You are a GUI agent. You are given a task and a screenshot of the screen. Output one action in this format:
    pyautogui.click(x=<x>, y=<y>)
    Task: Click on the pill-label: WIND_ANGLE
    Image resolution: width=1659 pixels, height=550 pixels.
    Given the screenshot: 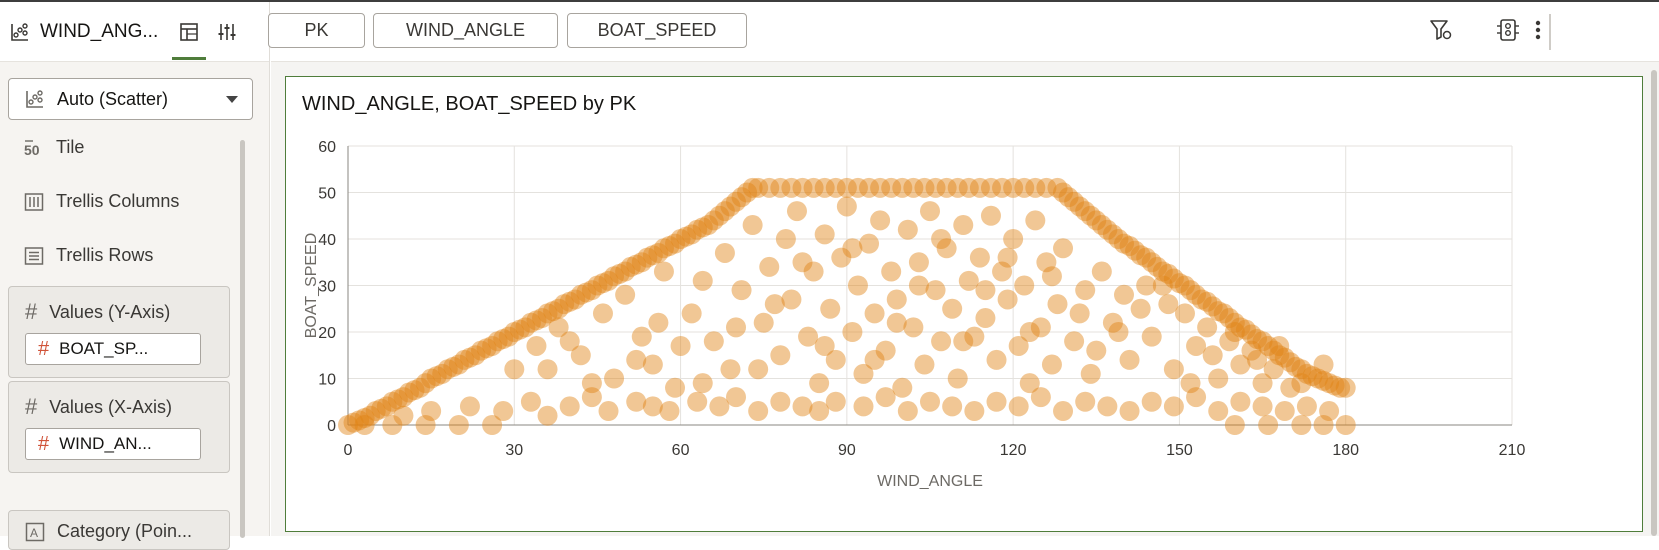 What is the action you would take?
    pyautogui.click(x=465, y=30)
    